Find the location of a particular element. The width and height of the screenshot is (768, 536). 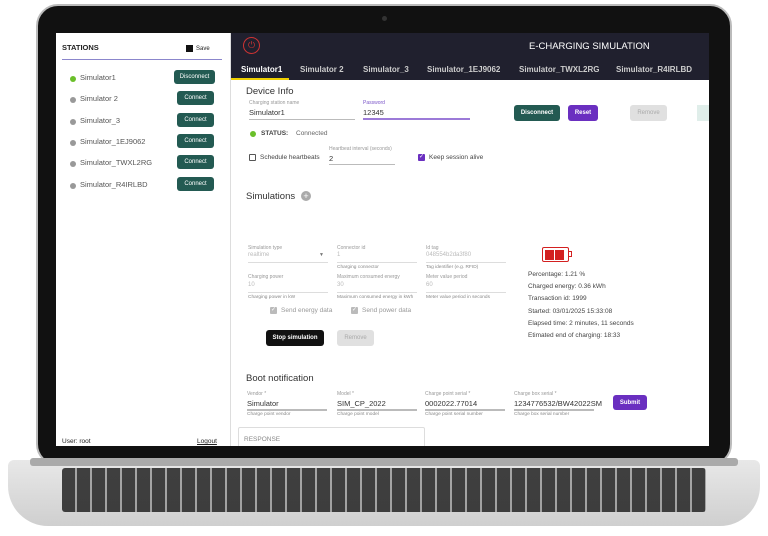

password-input: 12345 is located at coordinates (373, 112).